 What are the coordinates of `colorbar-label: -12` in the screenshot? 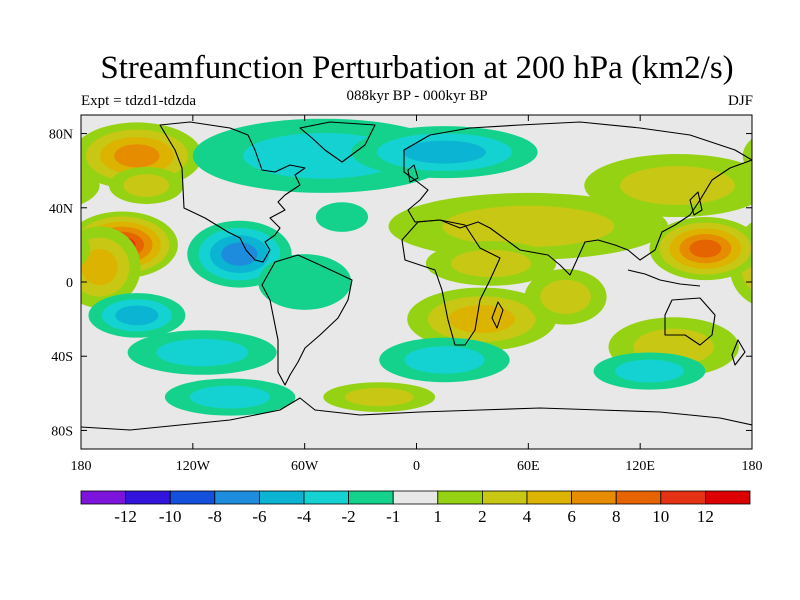 It's located at (125, 516).